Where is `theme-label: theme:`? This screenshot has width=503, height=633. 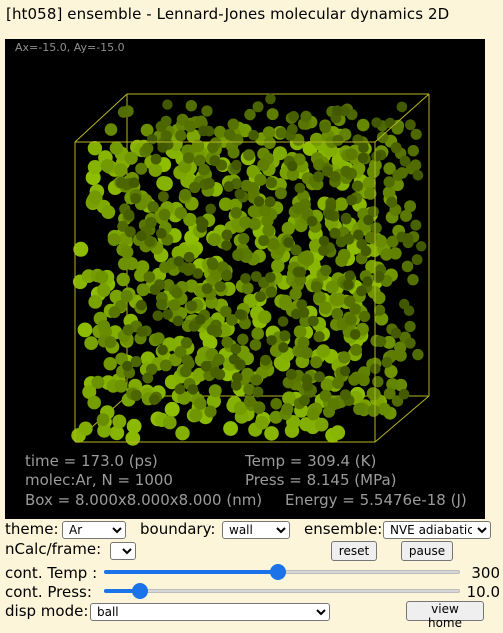 theme-label: theme: is located at coordinates (32, 529).